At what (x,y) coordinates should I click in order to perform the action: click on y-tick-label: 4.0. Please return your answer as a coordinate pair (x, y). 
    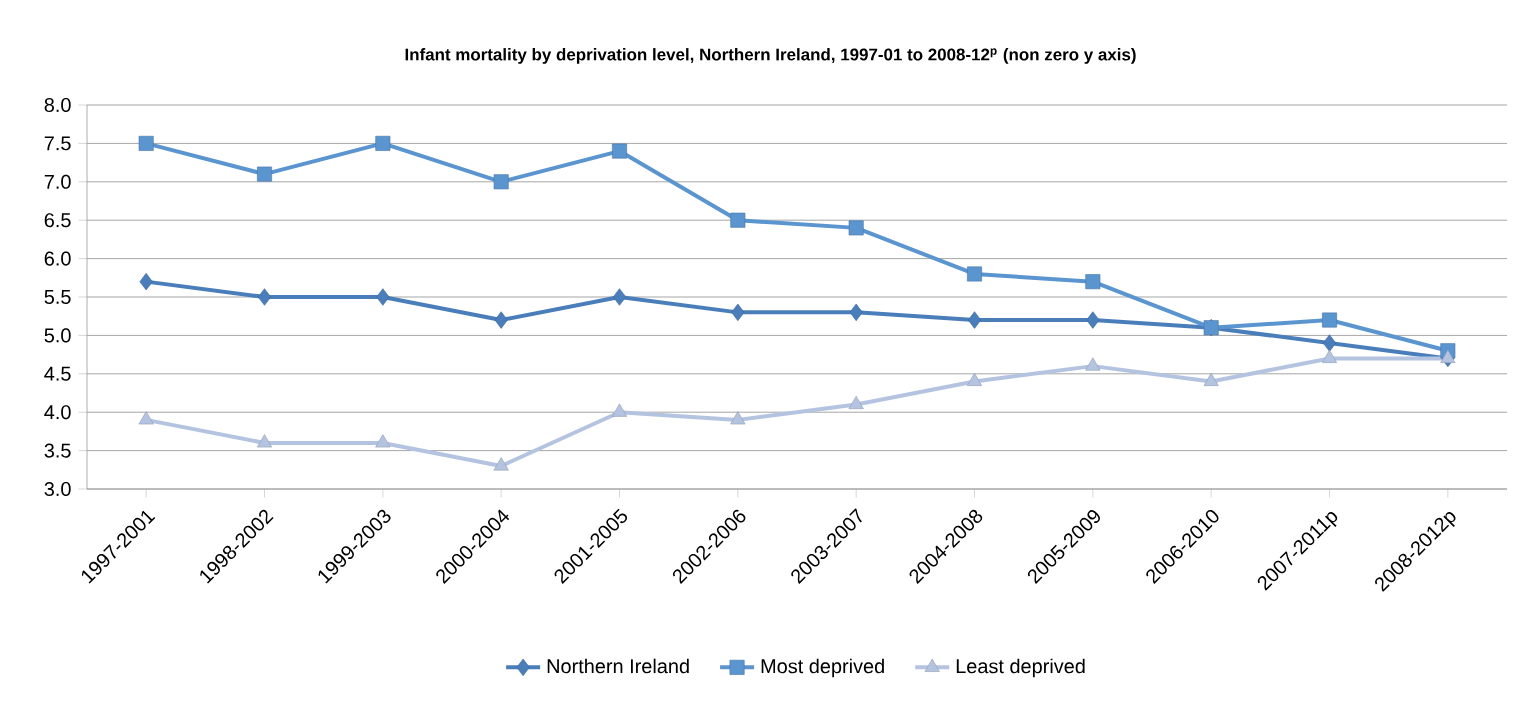
    Looking at the image, I should click on (57, 412).